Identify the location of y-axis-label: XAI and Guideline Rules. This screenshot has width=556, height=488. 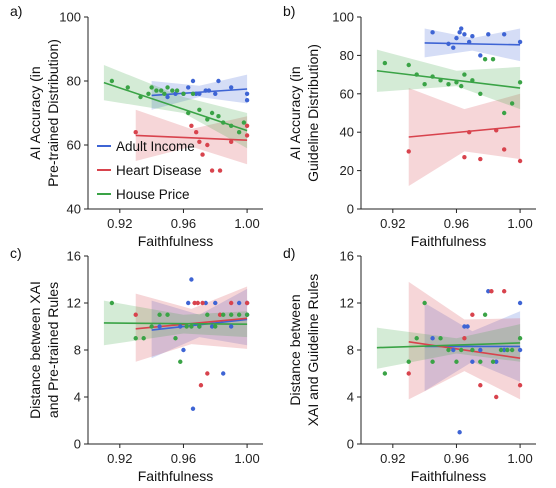
(313, 350).